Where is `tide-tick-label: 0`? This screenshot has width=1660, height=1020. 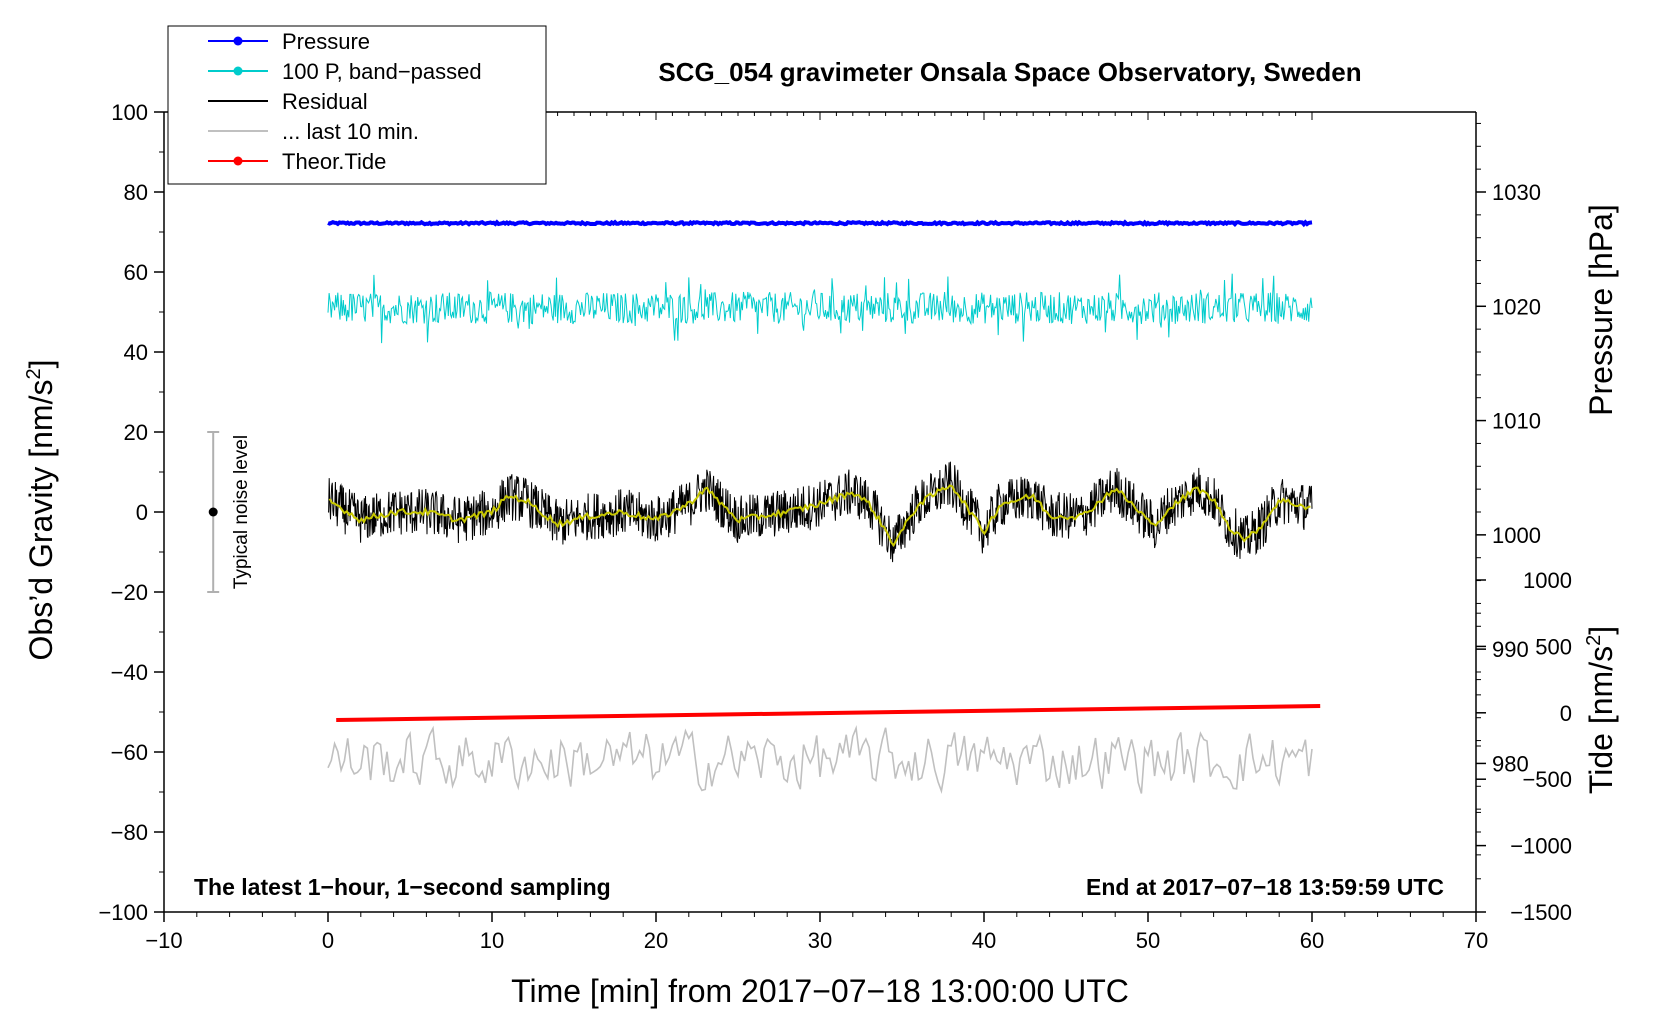
tide-tick-label: 0 is located at coordinates (1566, 713).